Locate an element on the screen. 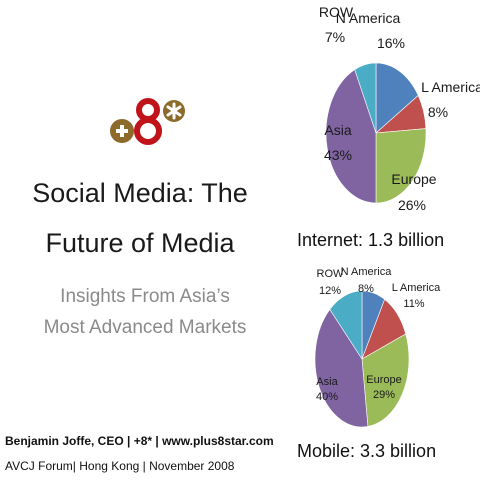 This screenshot has height=480, width=480. internet-slice-row is located at coordinates (365, 98).